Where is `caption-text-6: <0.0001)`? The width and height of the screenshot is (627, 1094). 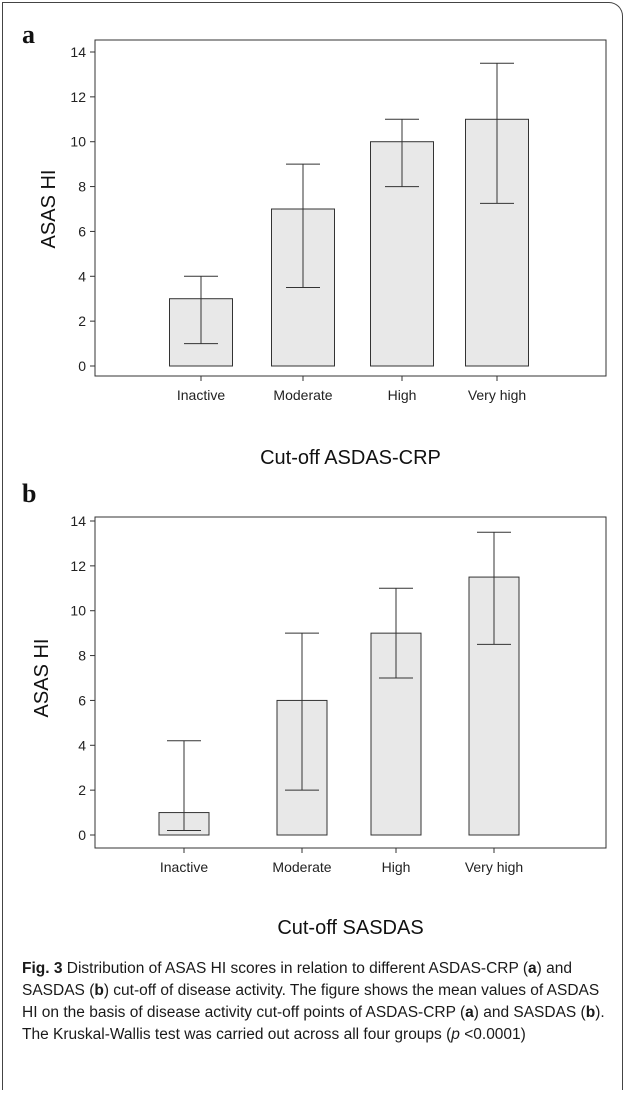 caption-text-6: <0.0001) is located at coordinates (492, 1034).